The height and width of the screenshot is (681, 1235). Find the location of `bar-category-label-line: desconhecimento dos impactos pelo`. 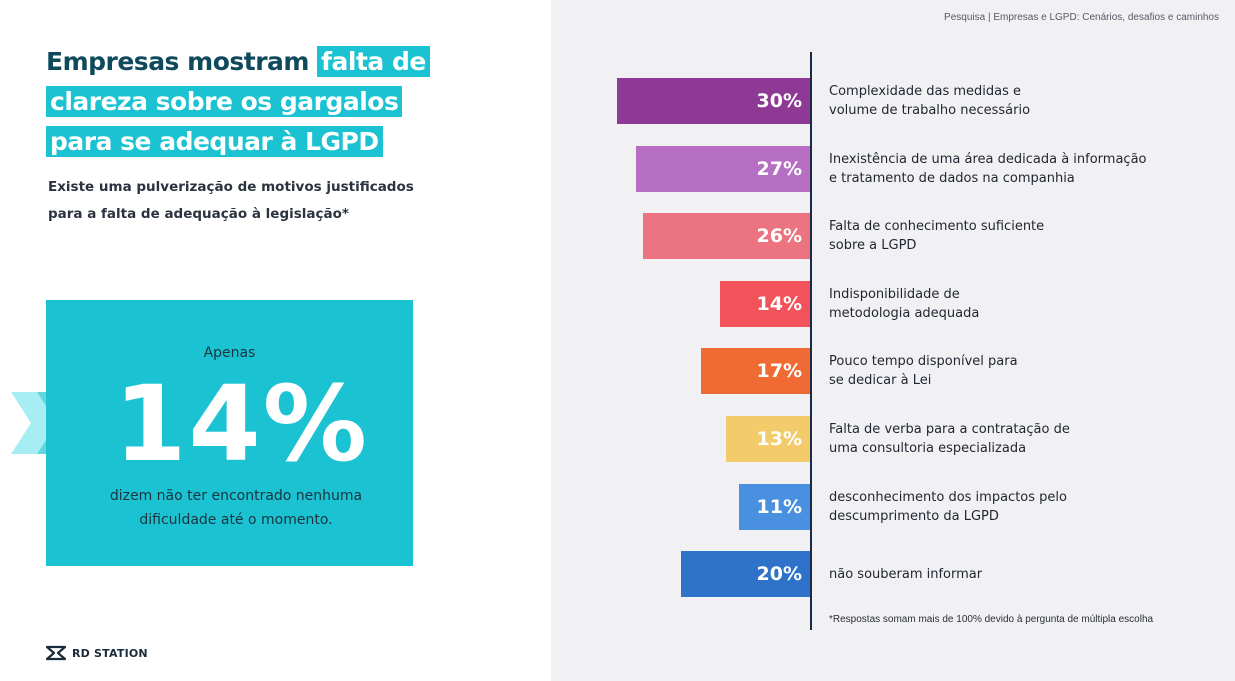

bar-category-label-line: desconhecimento dos impactos pelo is located at coordinates (948, 497).